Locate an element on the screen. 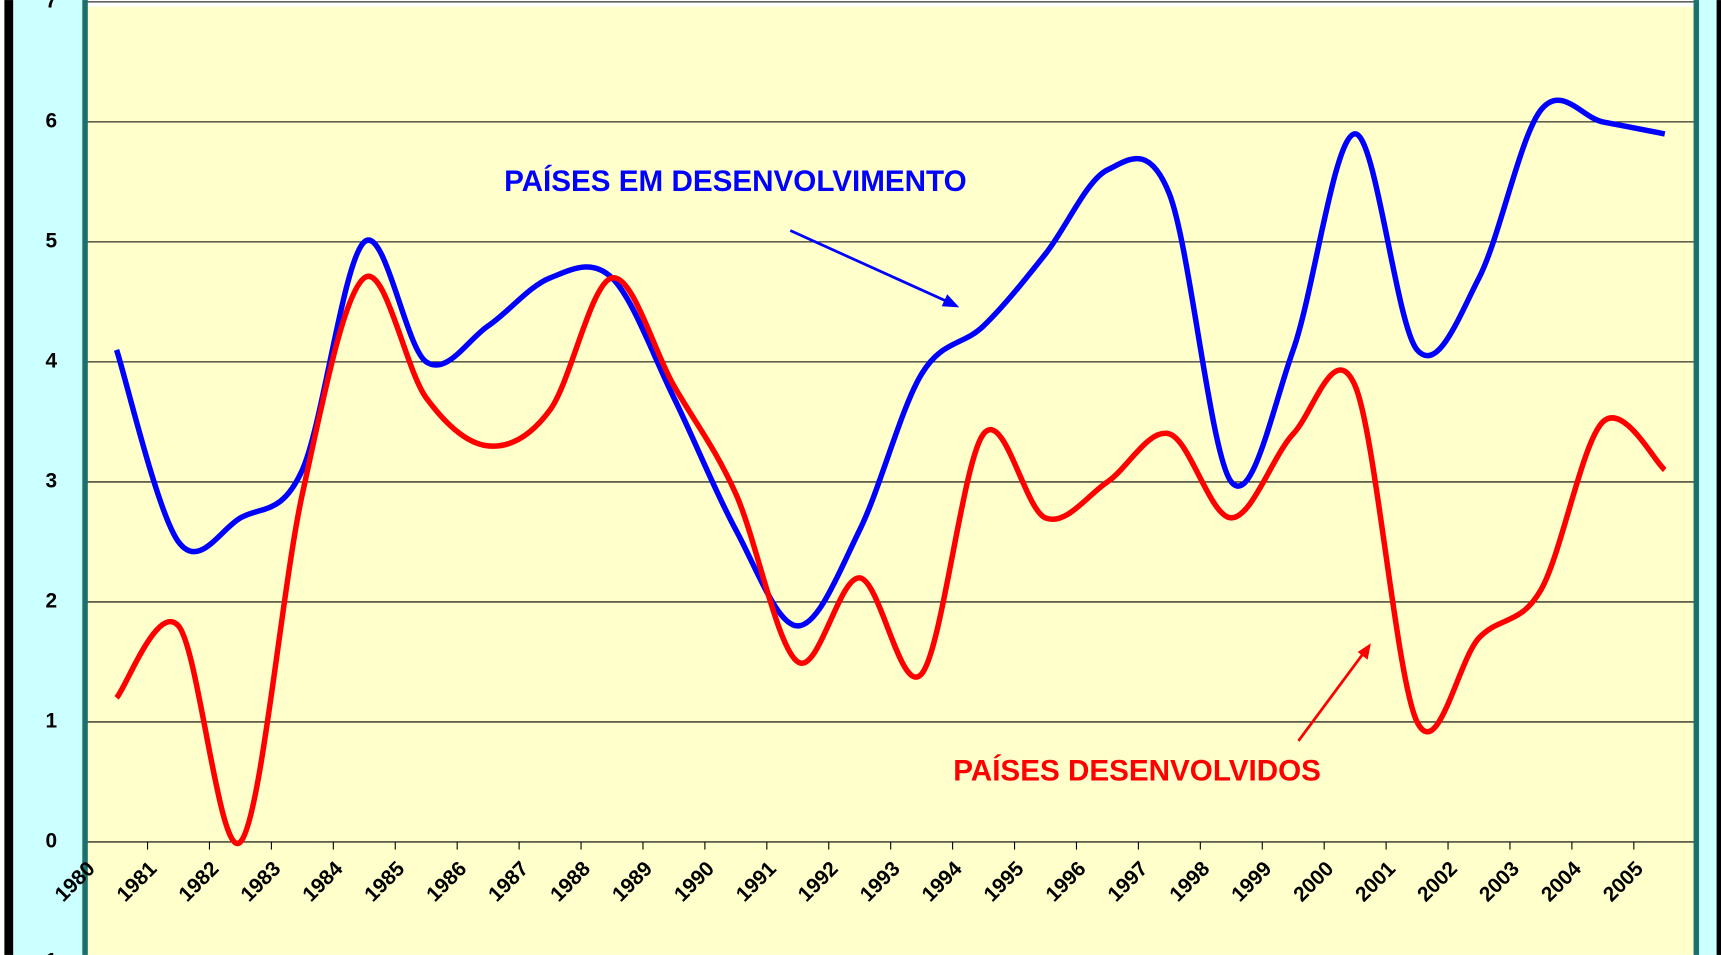 This screenshot has height=955, width=1721. y-tick-label: 1 is located at coordinates (51, 720).